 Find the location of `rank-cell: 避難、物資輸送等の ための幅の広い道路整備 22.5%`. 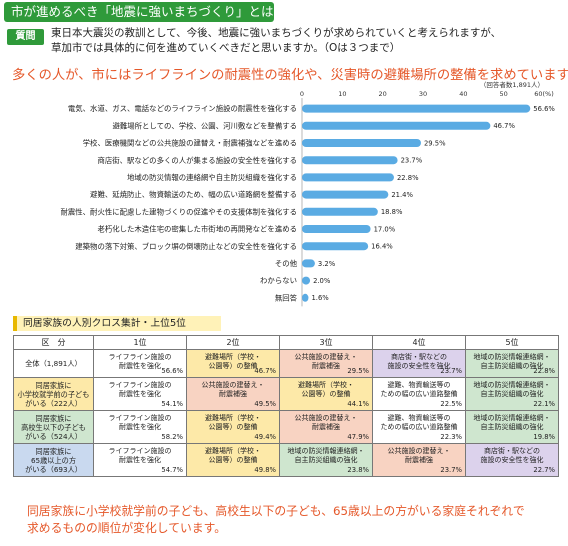

rank-cell: 避難、物資輸送等の ための幅の広い道路整備 22.5% is located at coordinates (419, 394).